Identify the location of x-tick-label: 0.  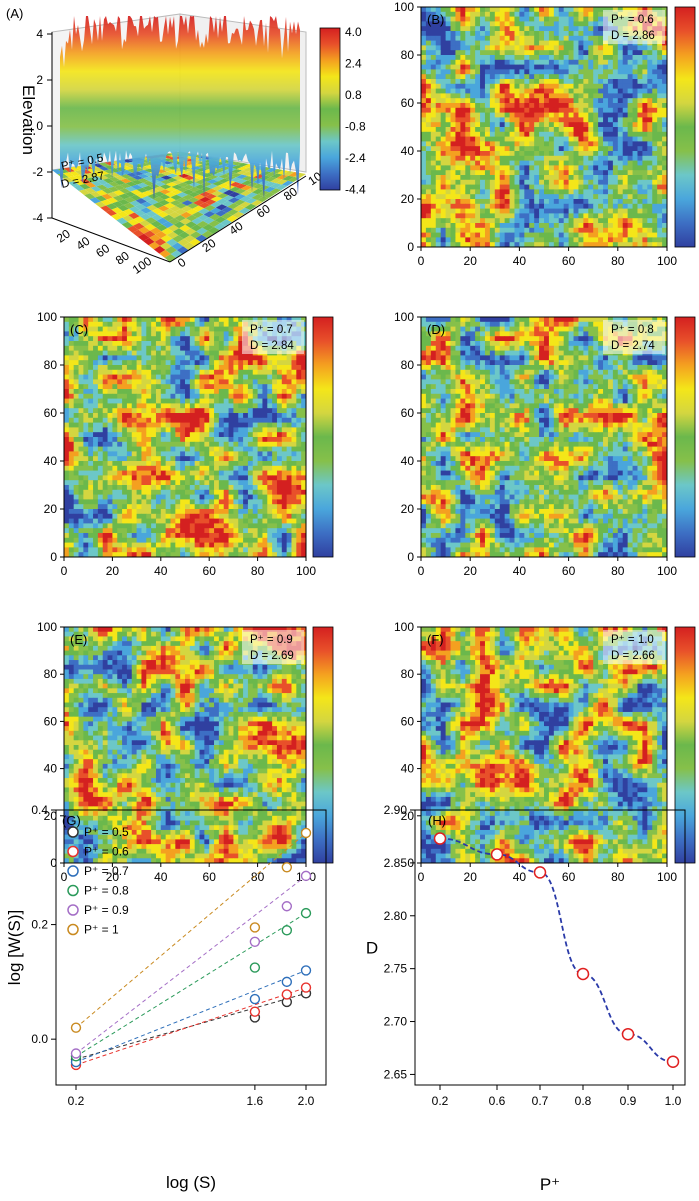
(64, 571).